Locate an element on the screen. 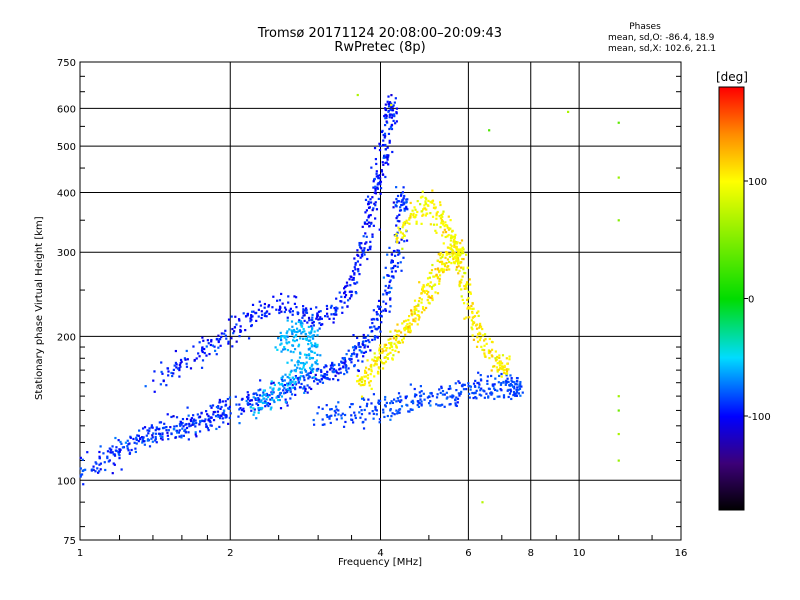 This screenshot has width=800, height=600. x-axis-label: Frequency [MHz] is located at coordinates (380, 562).